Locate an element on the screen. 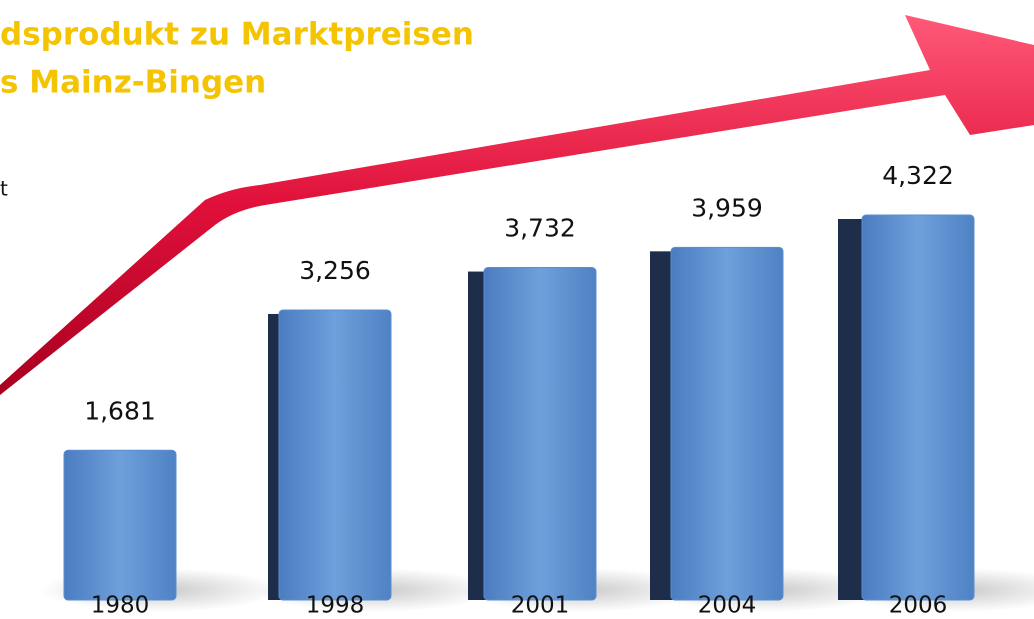  value-label: 1,681 is located at coordinates (120, 410).